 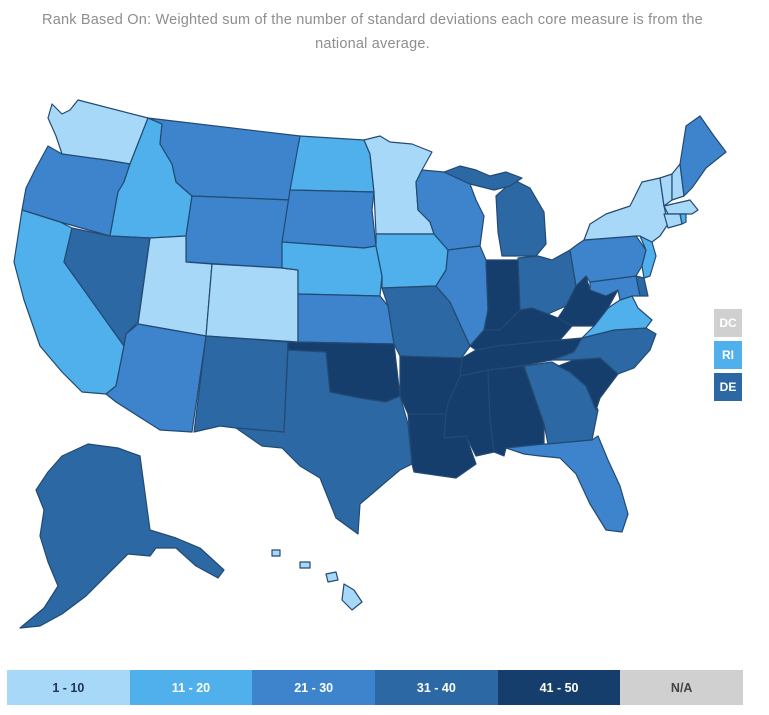 I want to click on legend-21-30: 21 - 30, so click(x=314, y=687).